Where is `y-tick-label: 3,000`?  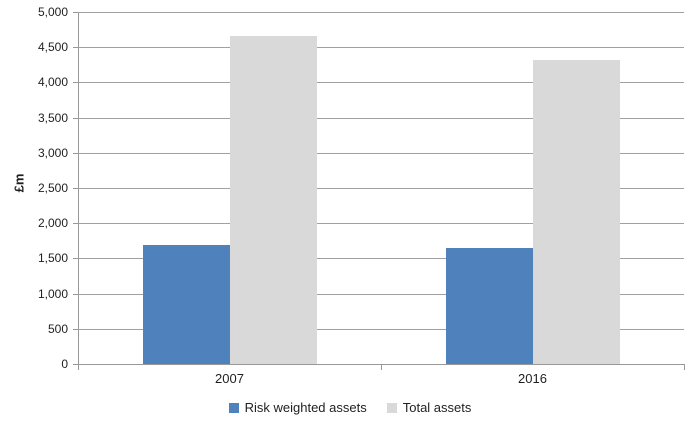 y-tick-label: 3,000 is located at coordinates (52, 152).